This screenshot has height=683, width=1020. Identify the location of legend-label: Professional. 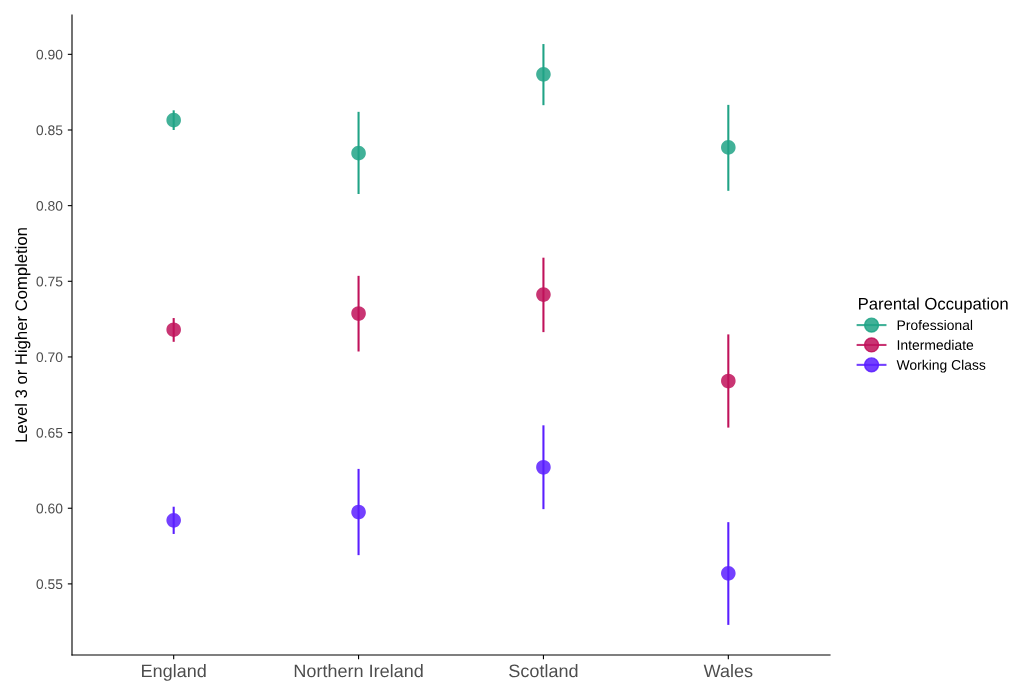
(935, 325).